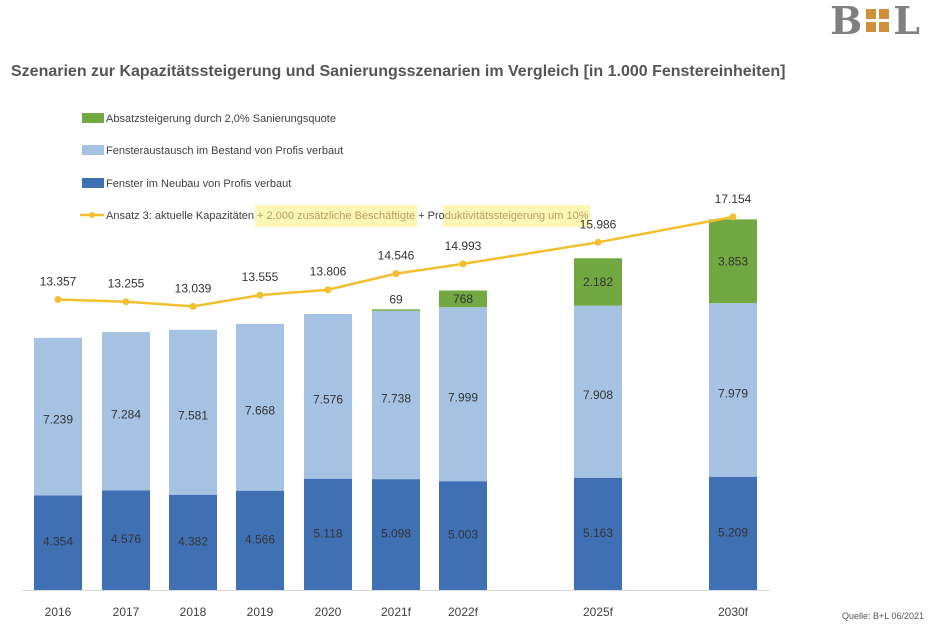  What do you see at coordinates (396, 256) in the screenshot?
I see `line-label-2021f: 14.546` at bounding box center [396, 256].